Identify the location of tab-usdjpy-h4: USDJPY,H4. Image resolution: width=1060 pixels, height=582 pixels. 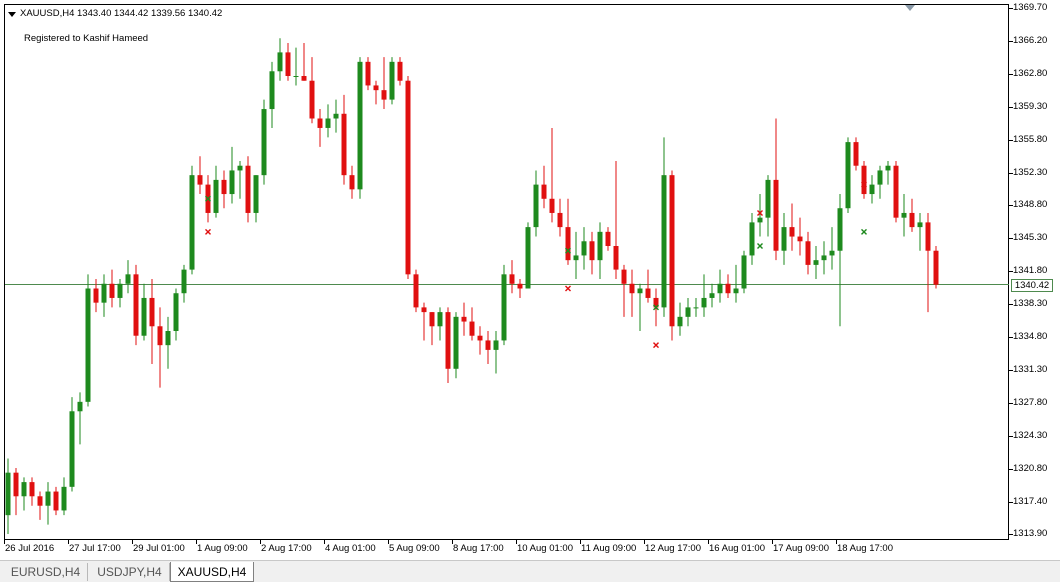
(130, 572).